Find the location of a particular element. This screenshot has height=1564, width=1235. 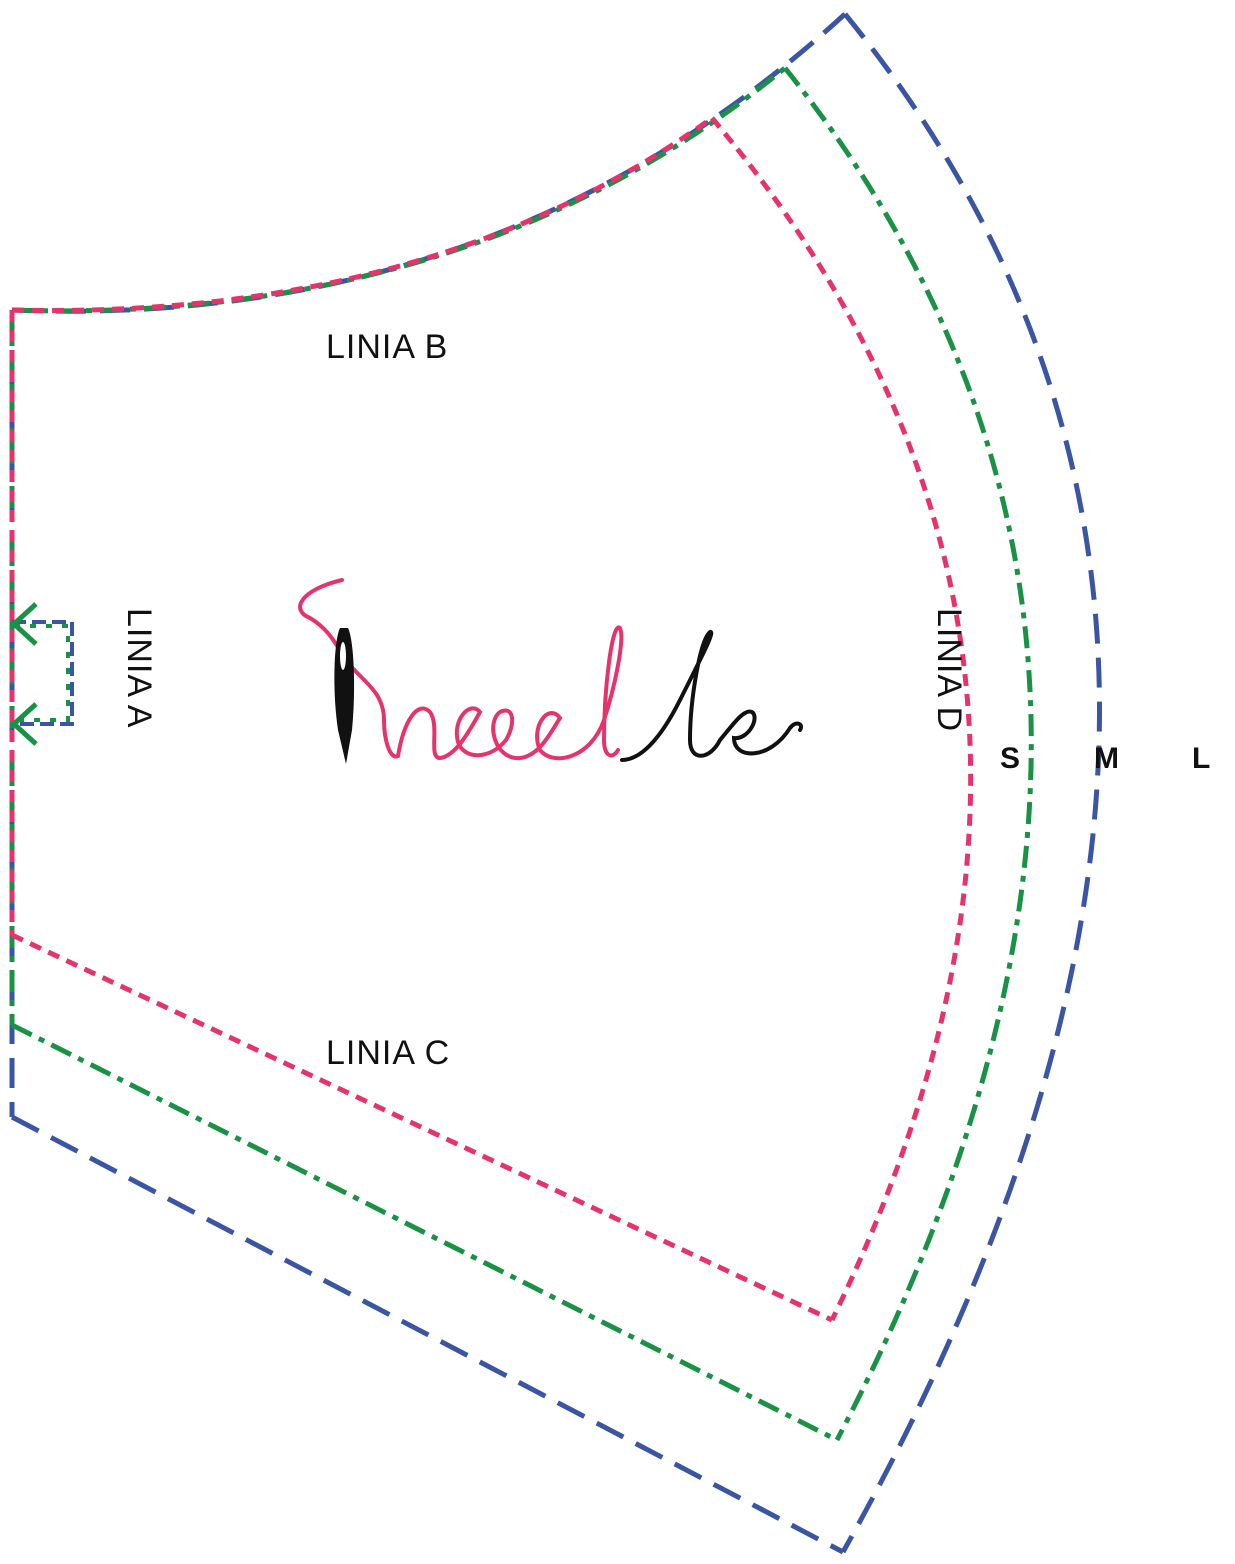

size-m-line-b is located at coordinates (399, 190).